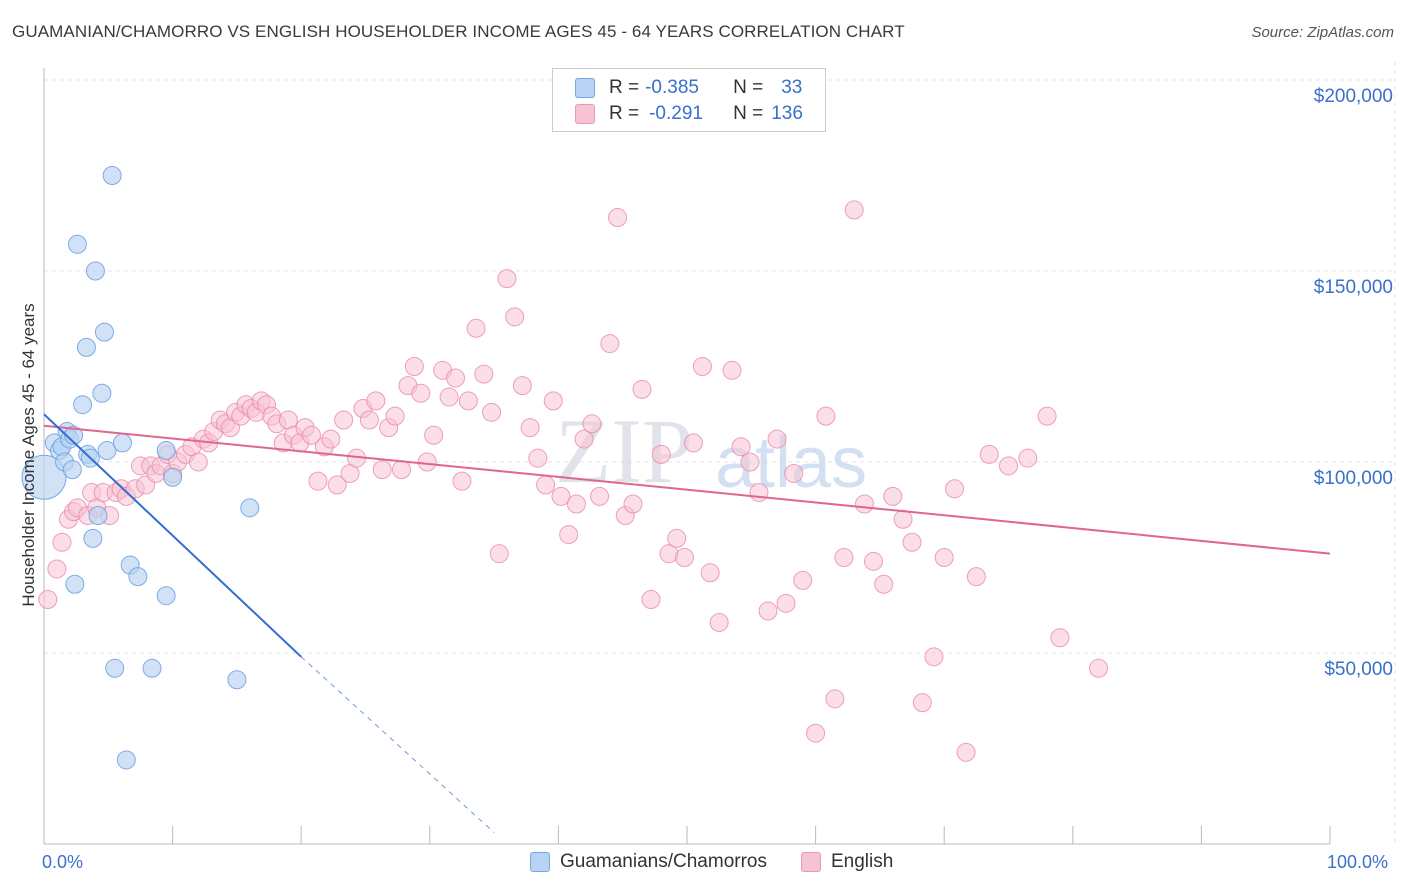 The width and height of the screenshot is (1406, 892). I want to click on n-value: 136, so click(787, 113).